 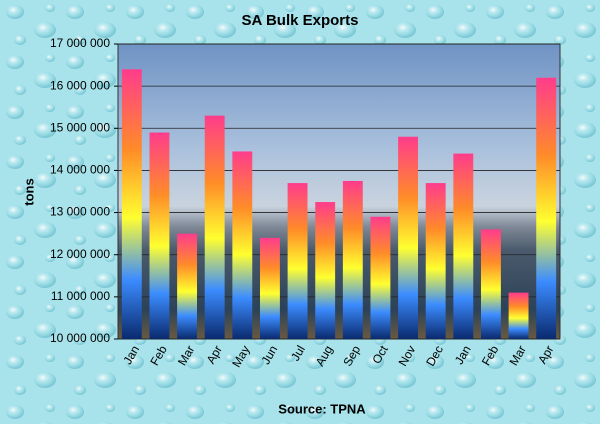 I want to click on y-tick-label: 16 000 000, so click(x=80, y=85).